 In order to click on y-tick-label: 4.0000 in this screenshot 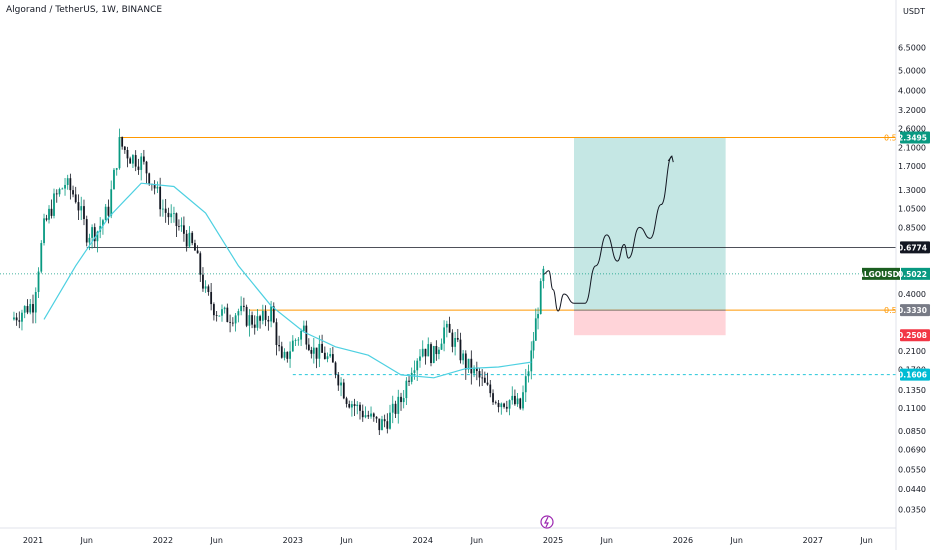, I will do `click(912, 90)`.